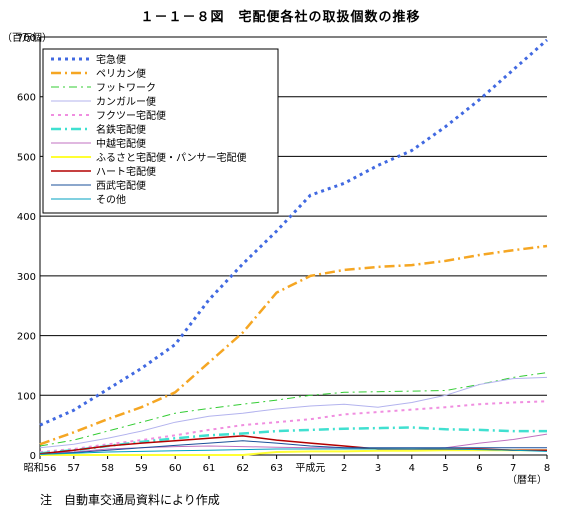 Image resolution: width=561 pixels, height=517 pixels. What do you see at coordinates (344, 468) in the screenshot?
I see `x-tick-label: 2` at bounding box center [344, 468].